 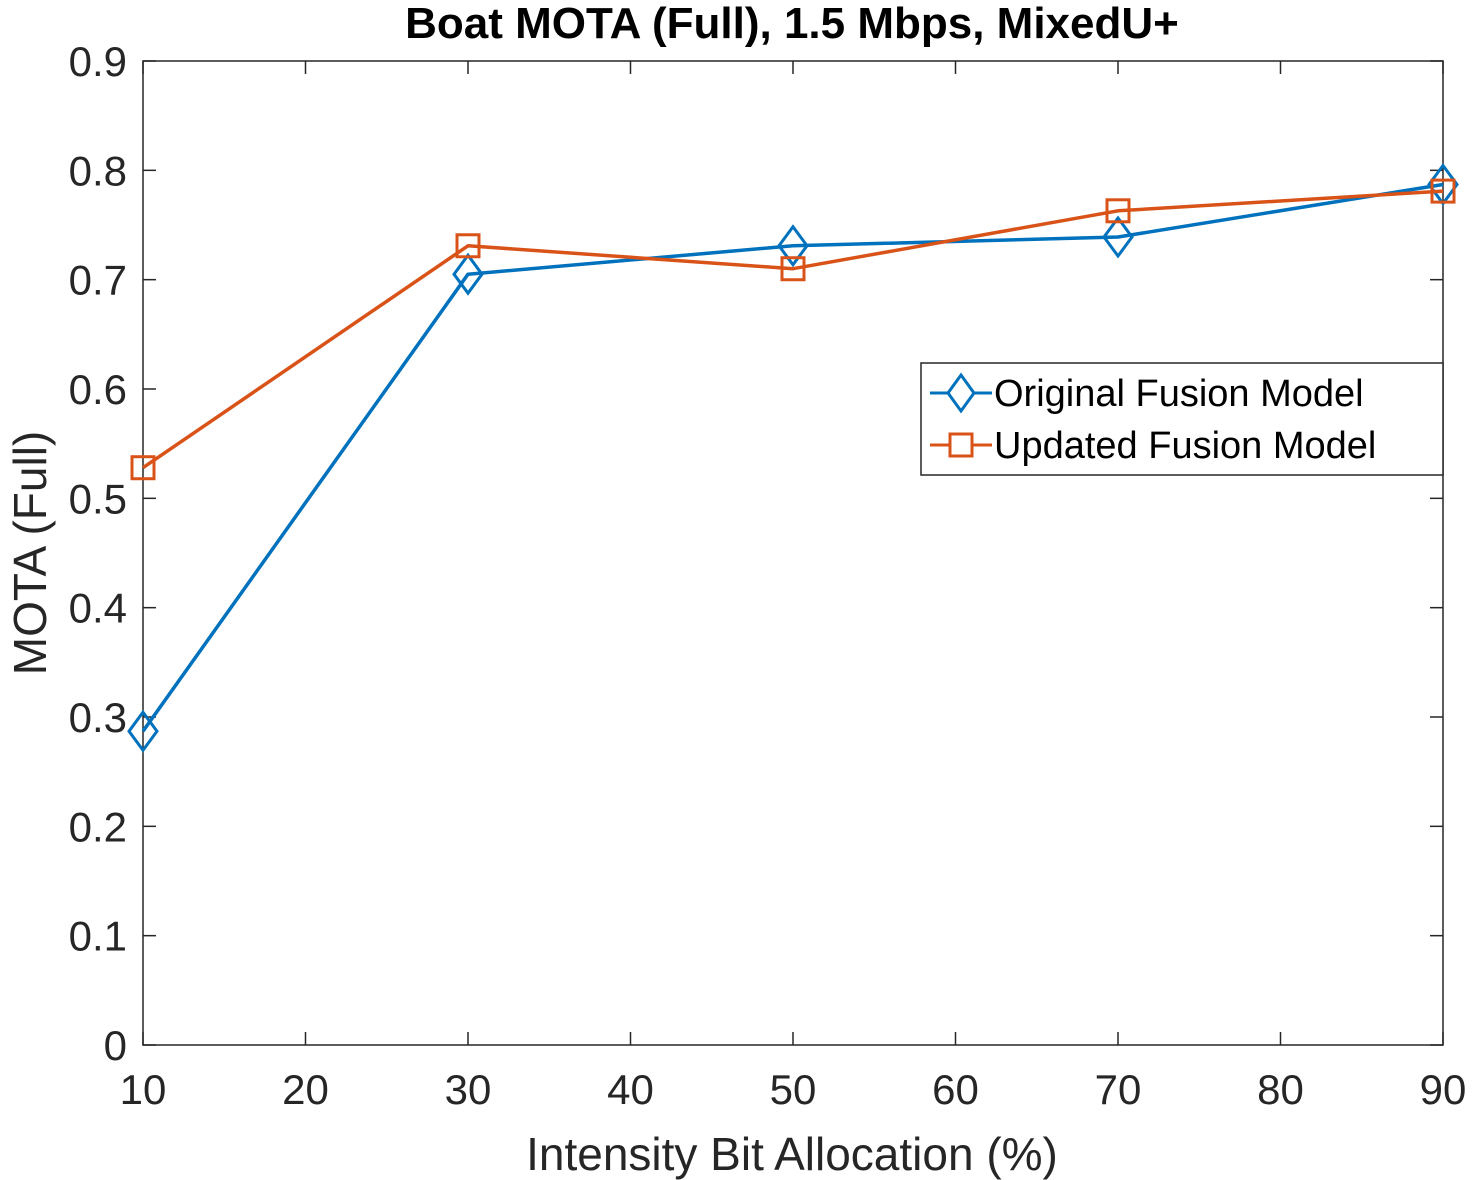 I want to click on legend-marker-updated-icon, so click(x=961, y=445).